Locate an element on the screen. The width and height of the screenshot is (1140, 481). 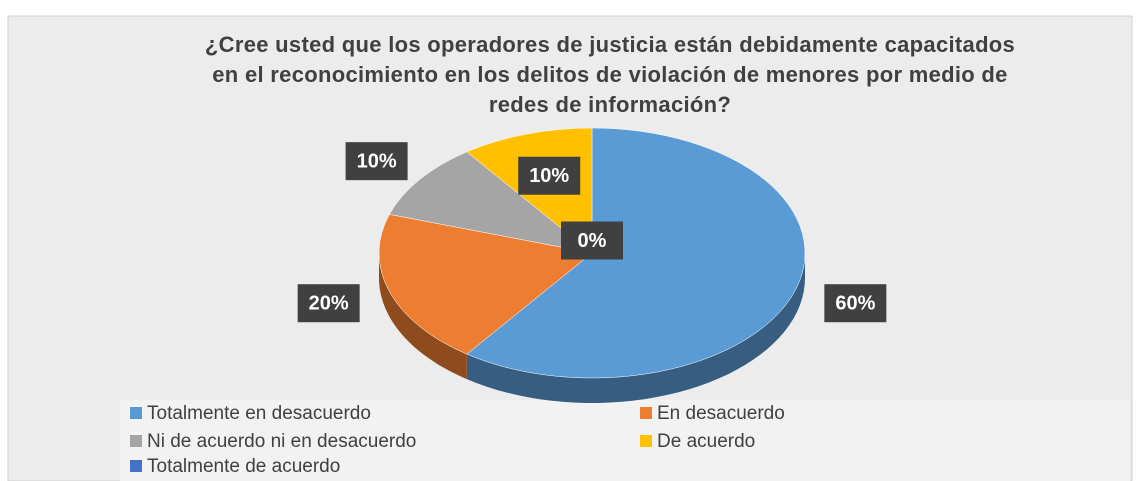
legend-label: Ni de acuerdo ni en desacuerdo is located at coordinates (281, 441).